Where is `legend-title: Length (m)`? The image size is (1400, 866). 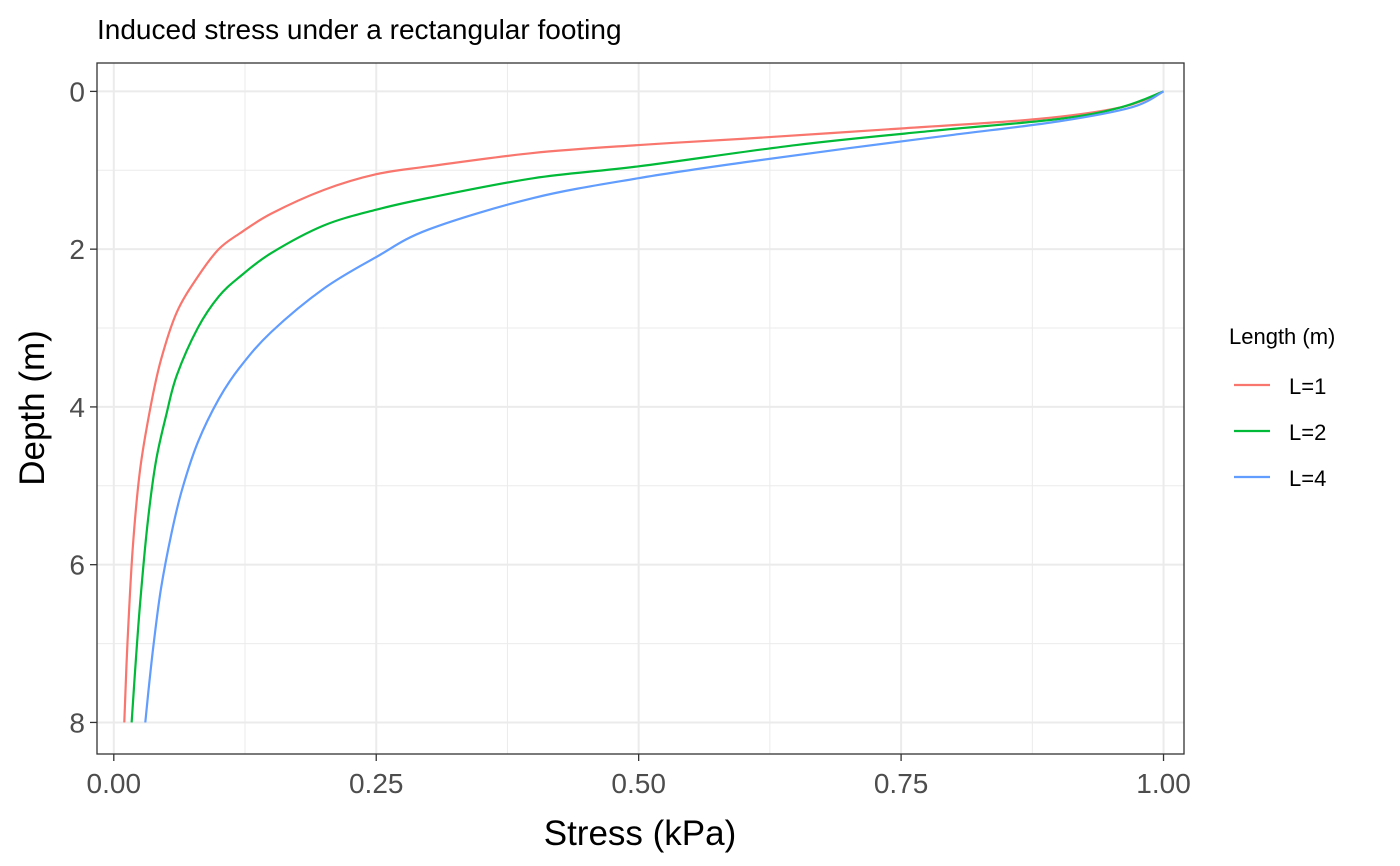
legend-title: Length (m) is located at coordinates (1282, 336).